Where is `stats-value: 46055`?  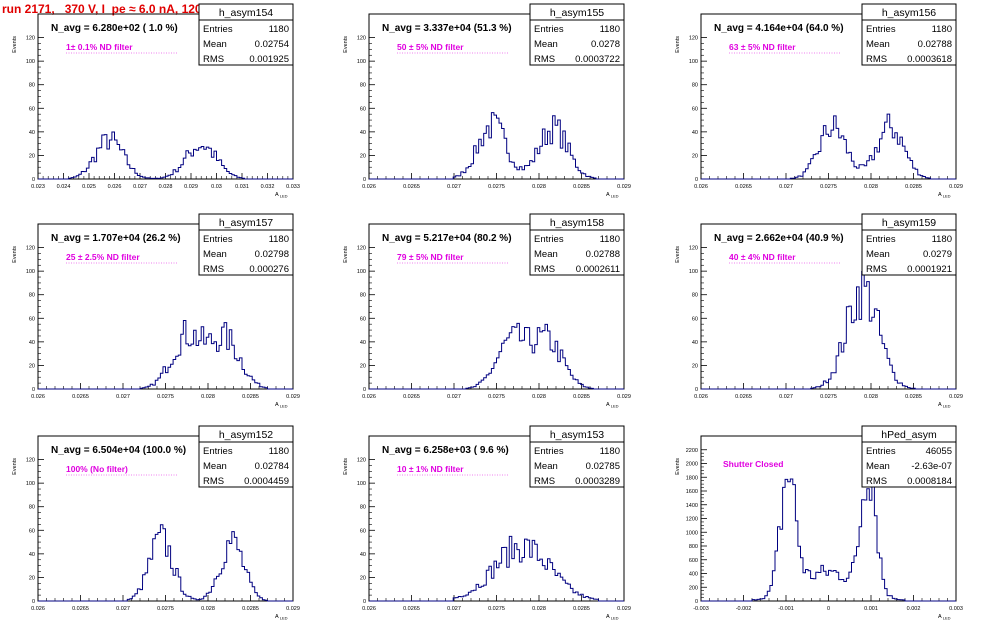
stats-value: 46055 is located at coordinates (939, 451).